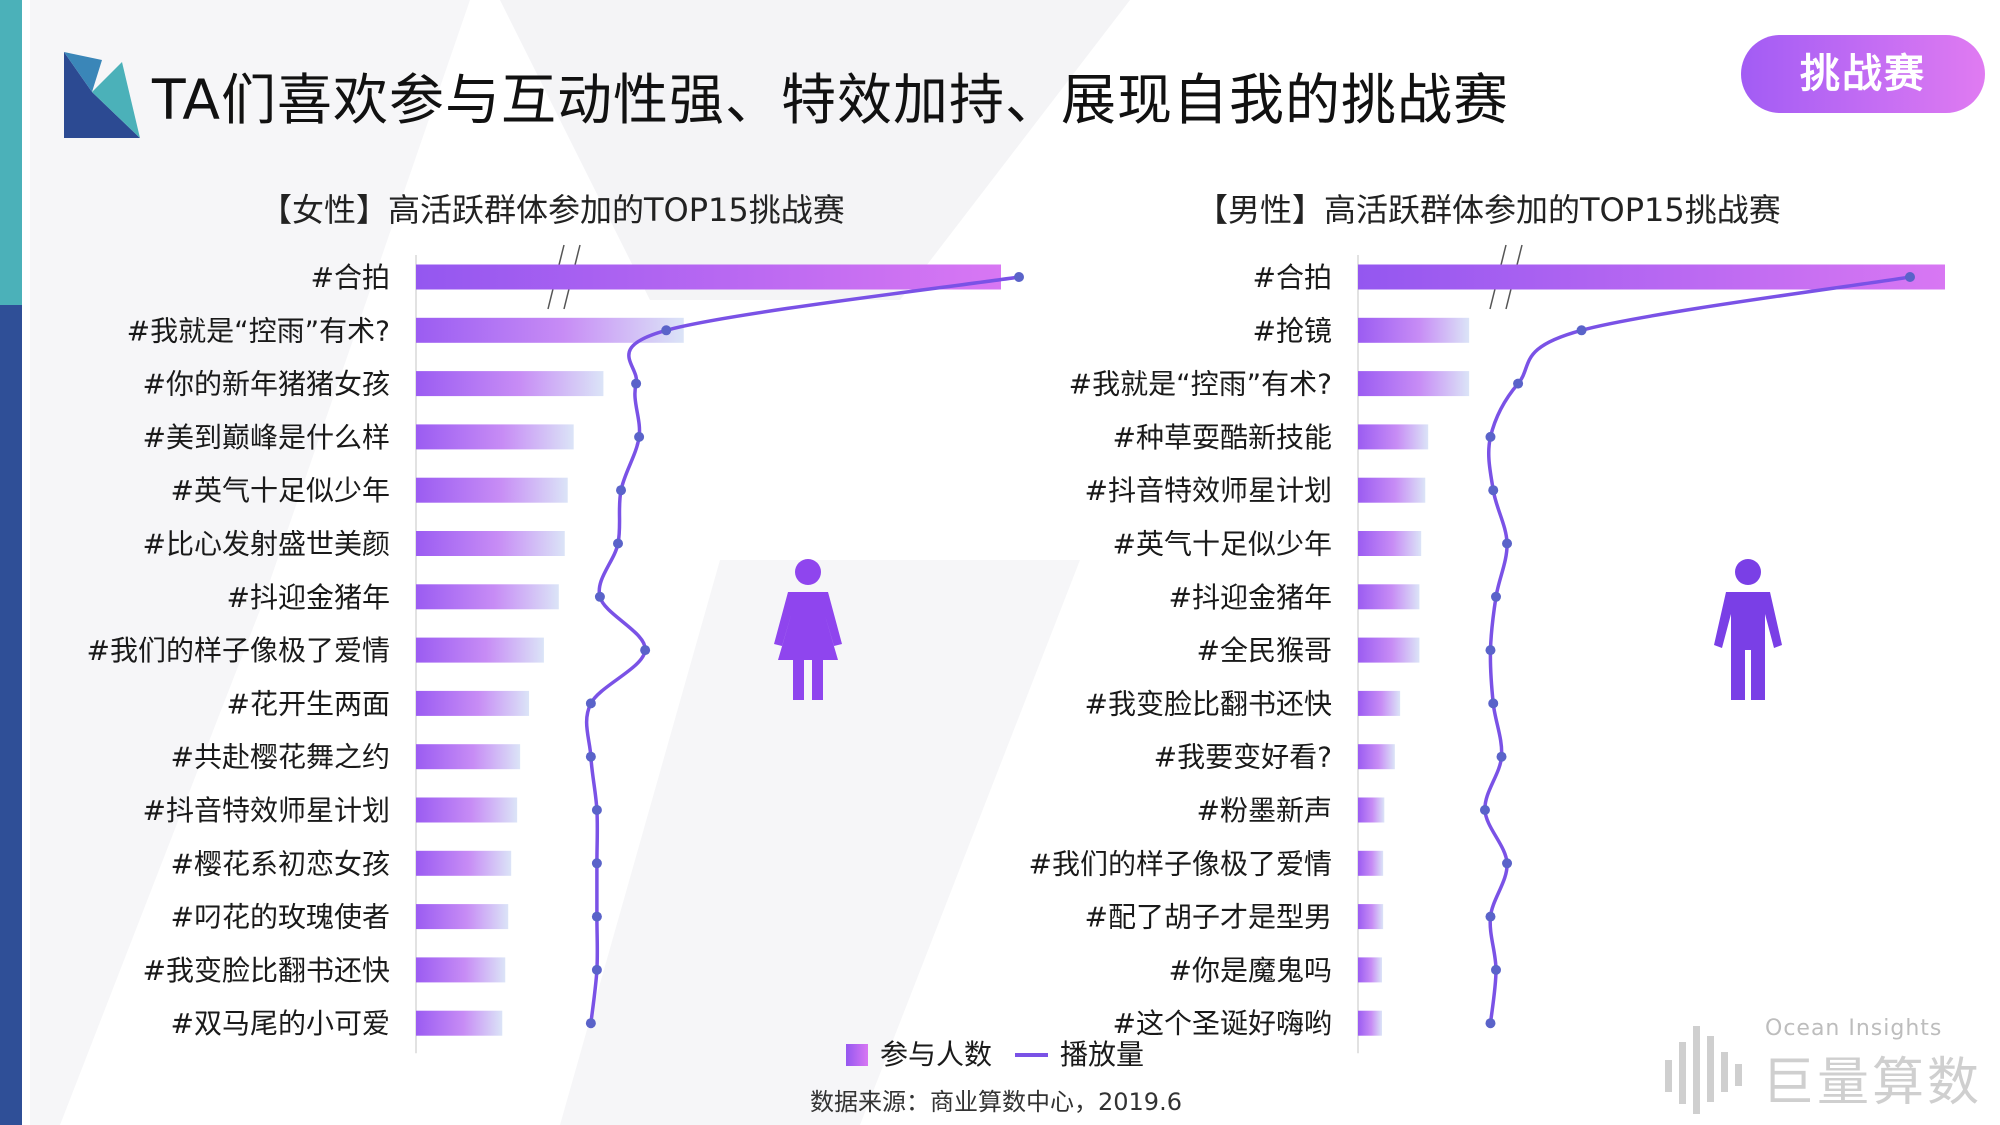 Image resolution: width=2000 pixels, height=1125 pixels. What do you see at coordinates (996, 1102) in the screenshot?
I see `data-source-note: 数据来源：商业算数中心，2019.6` at bounding box center [996, 1102].